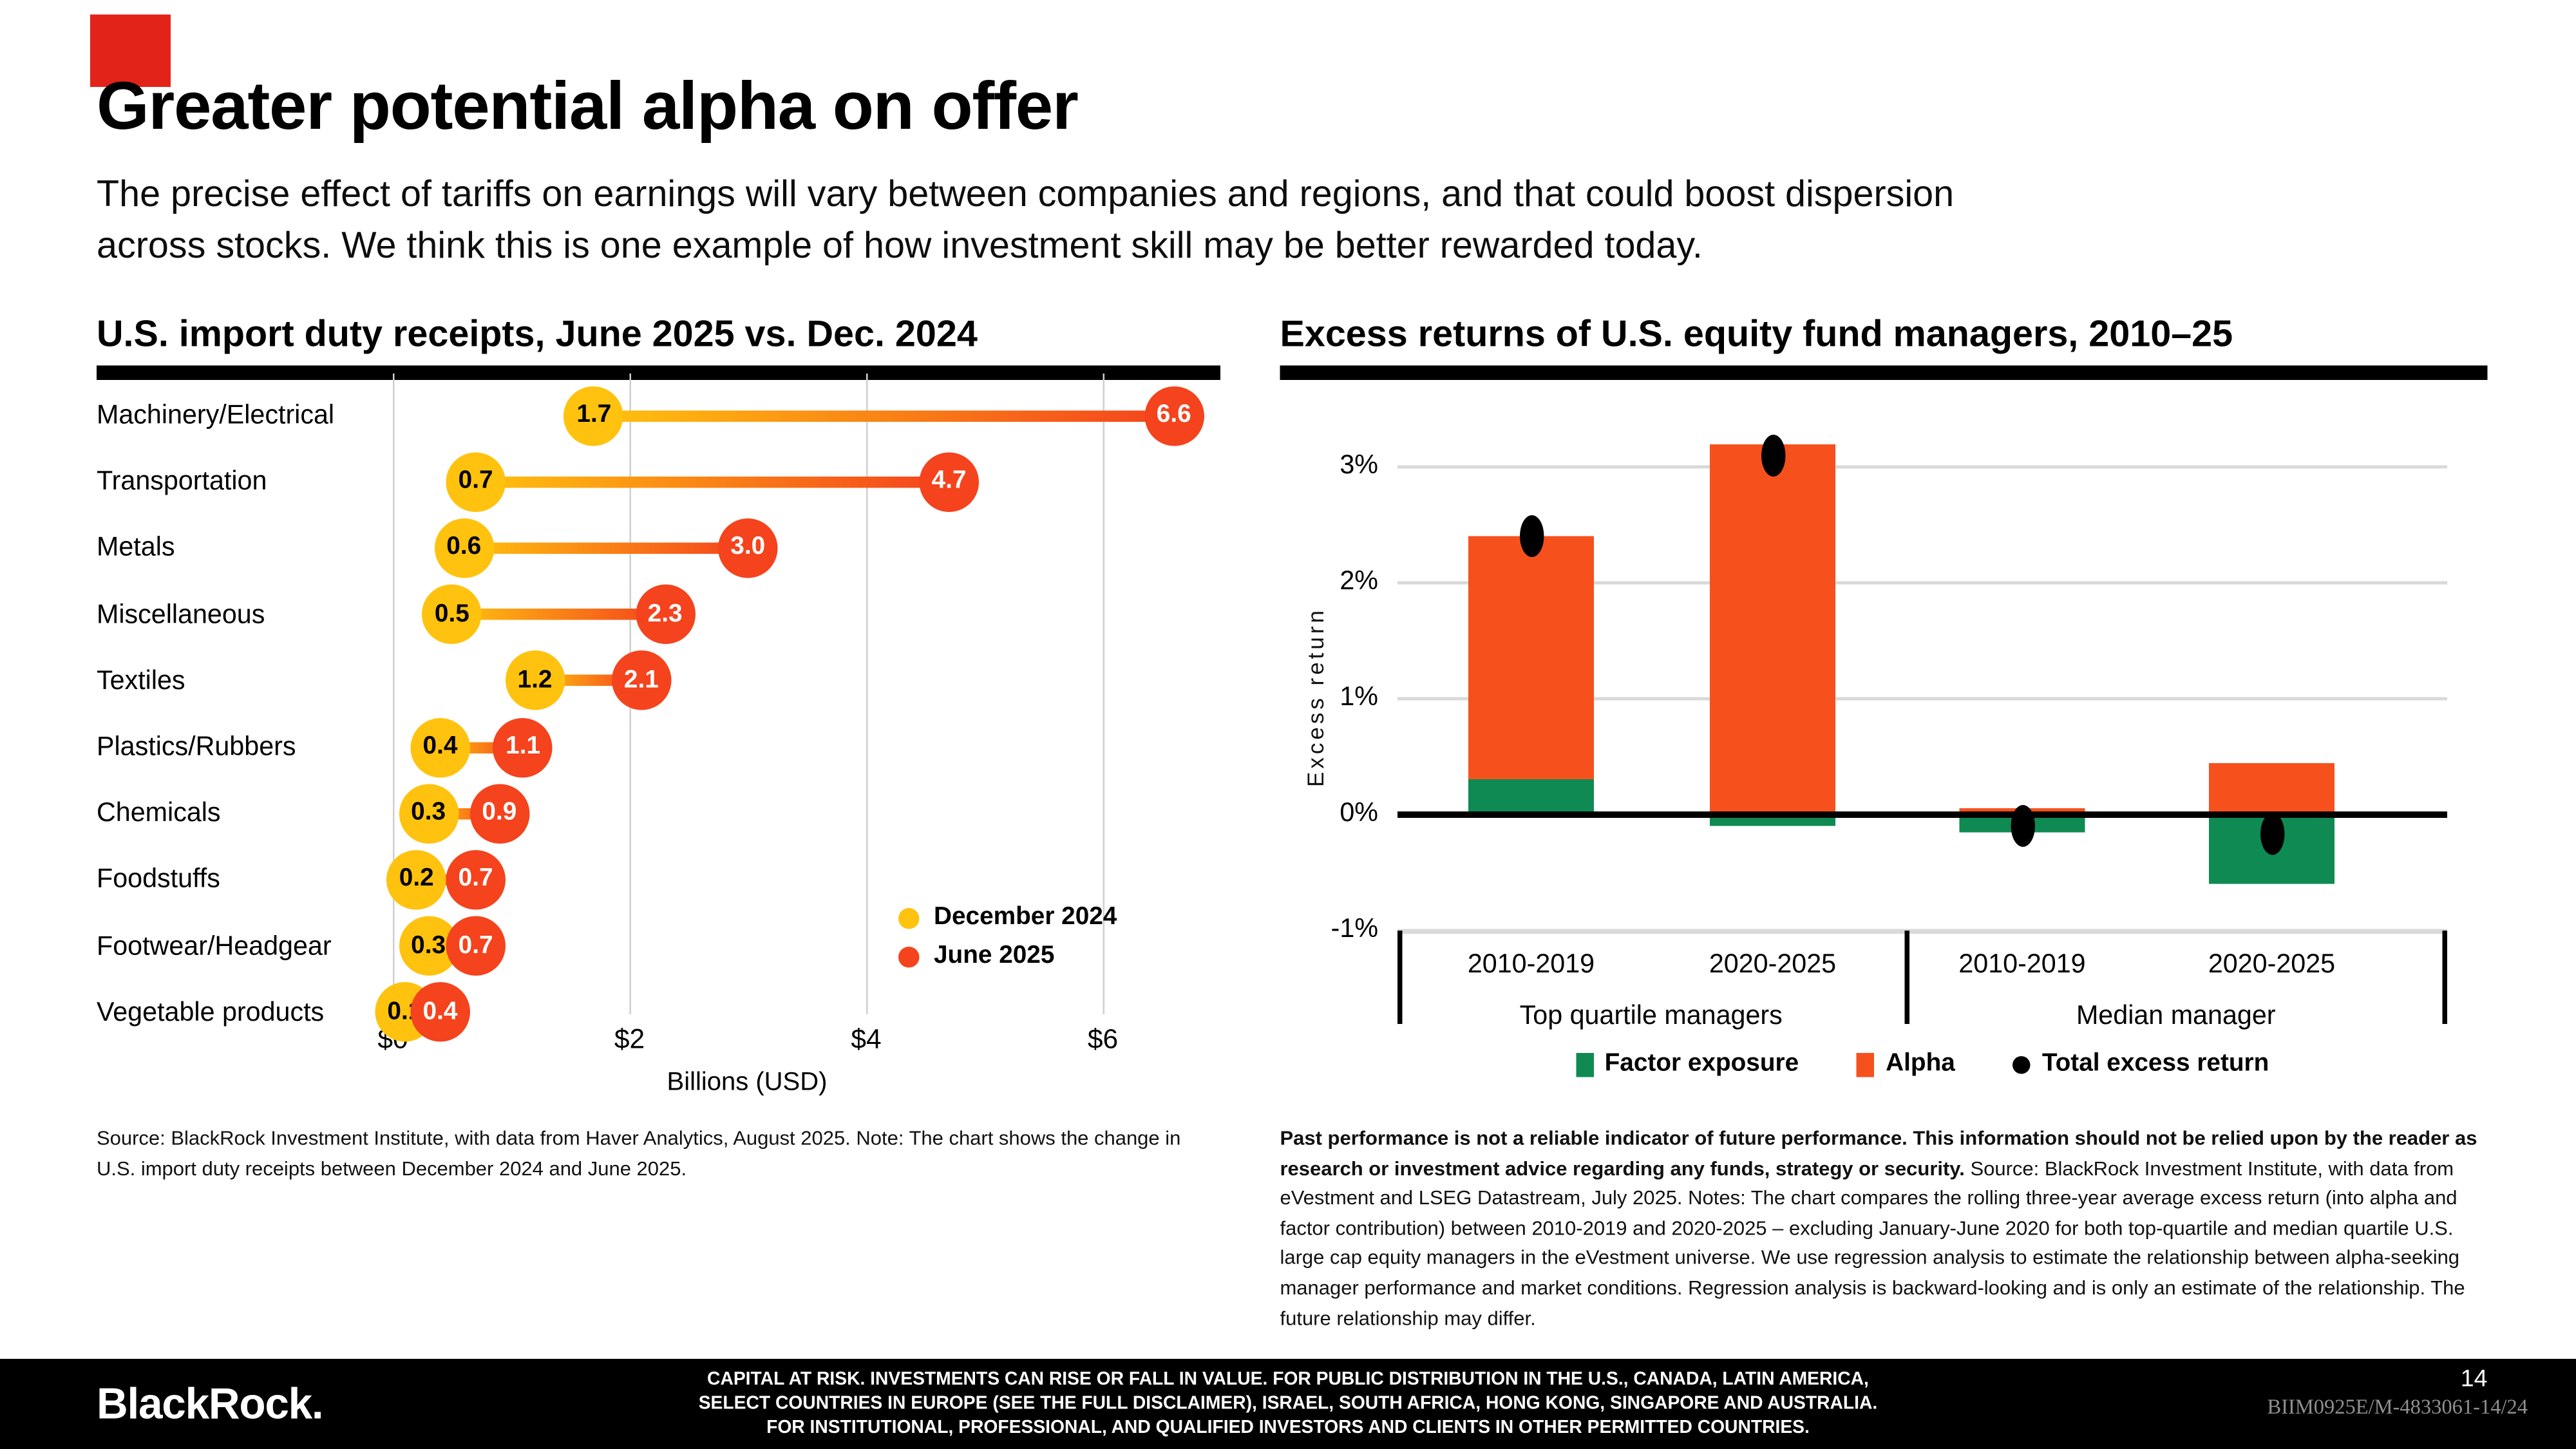  Describe the element at coordinates (995, 956) in the screenshot. I see `june-2025-legend-label: June 2025` at that location.